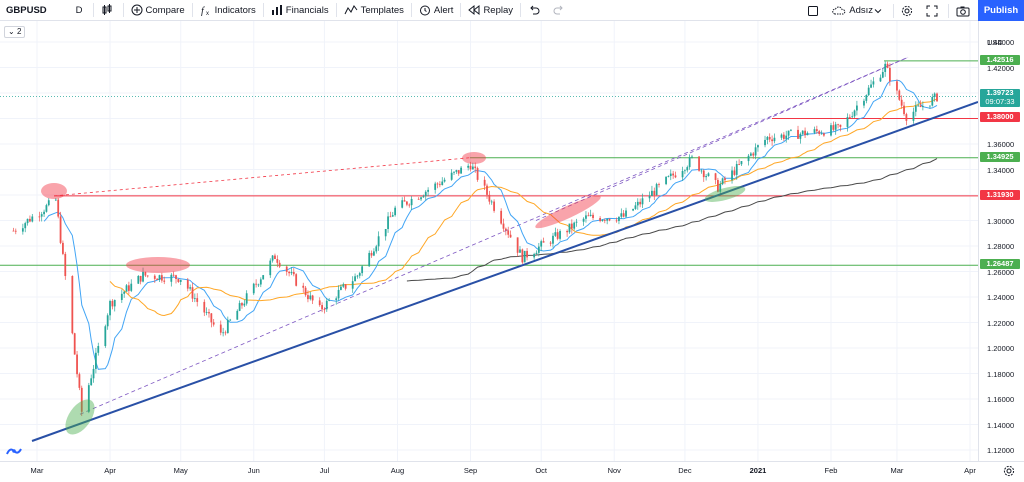 This screenshot has height=482, width=1024. What do you see at coordinates (908, 10) in the screenshot?
I see `settings-button` at bounding box center [908, 10].